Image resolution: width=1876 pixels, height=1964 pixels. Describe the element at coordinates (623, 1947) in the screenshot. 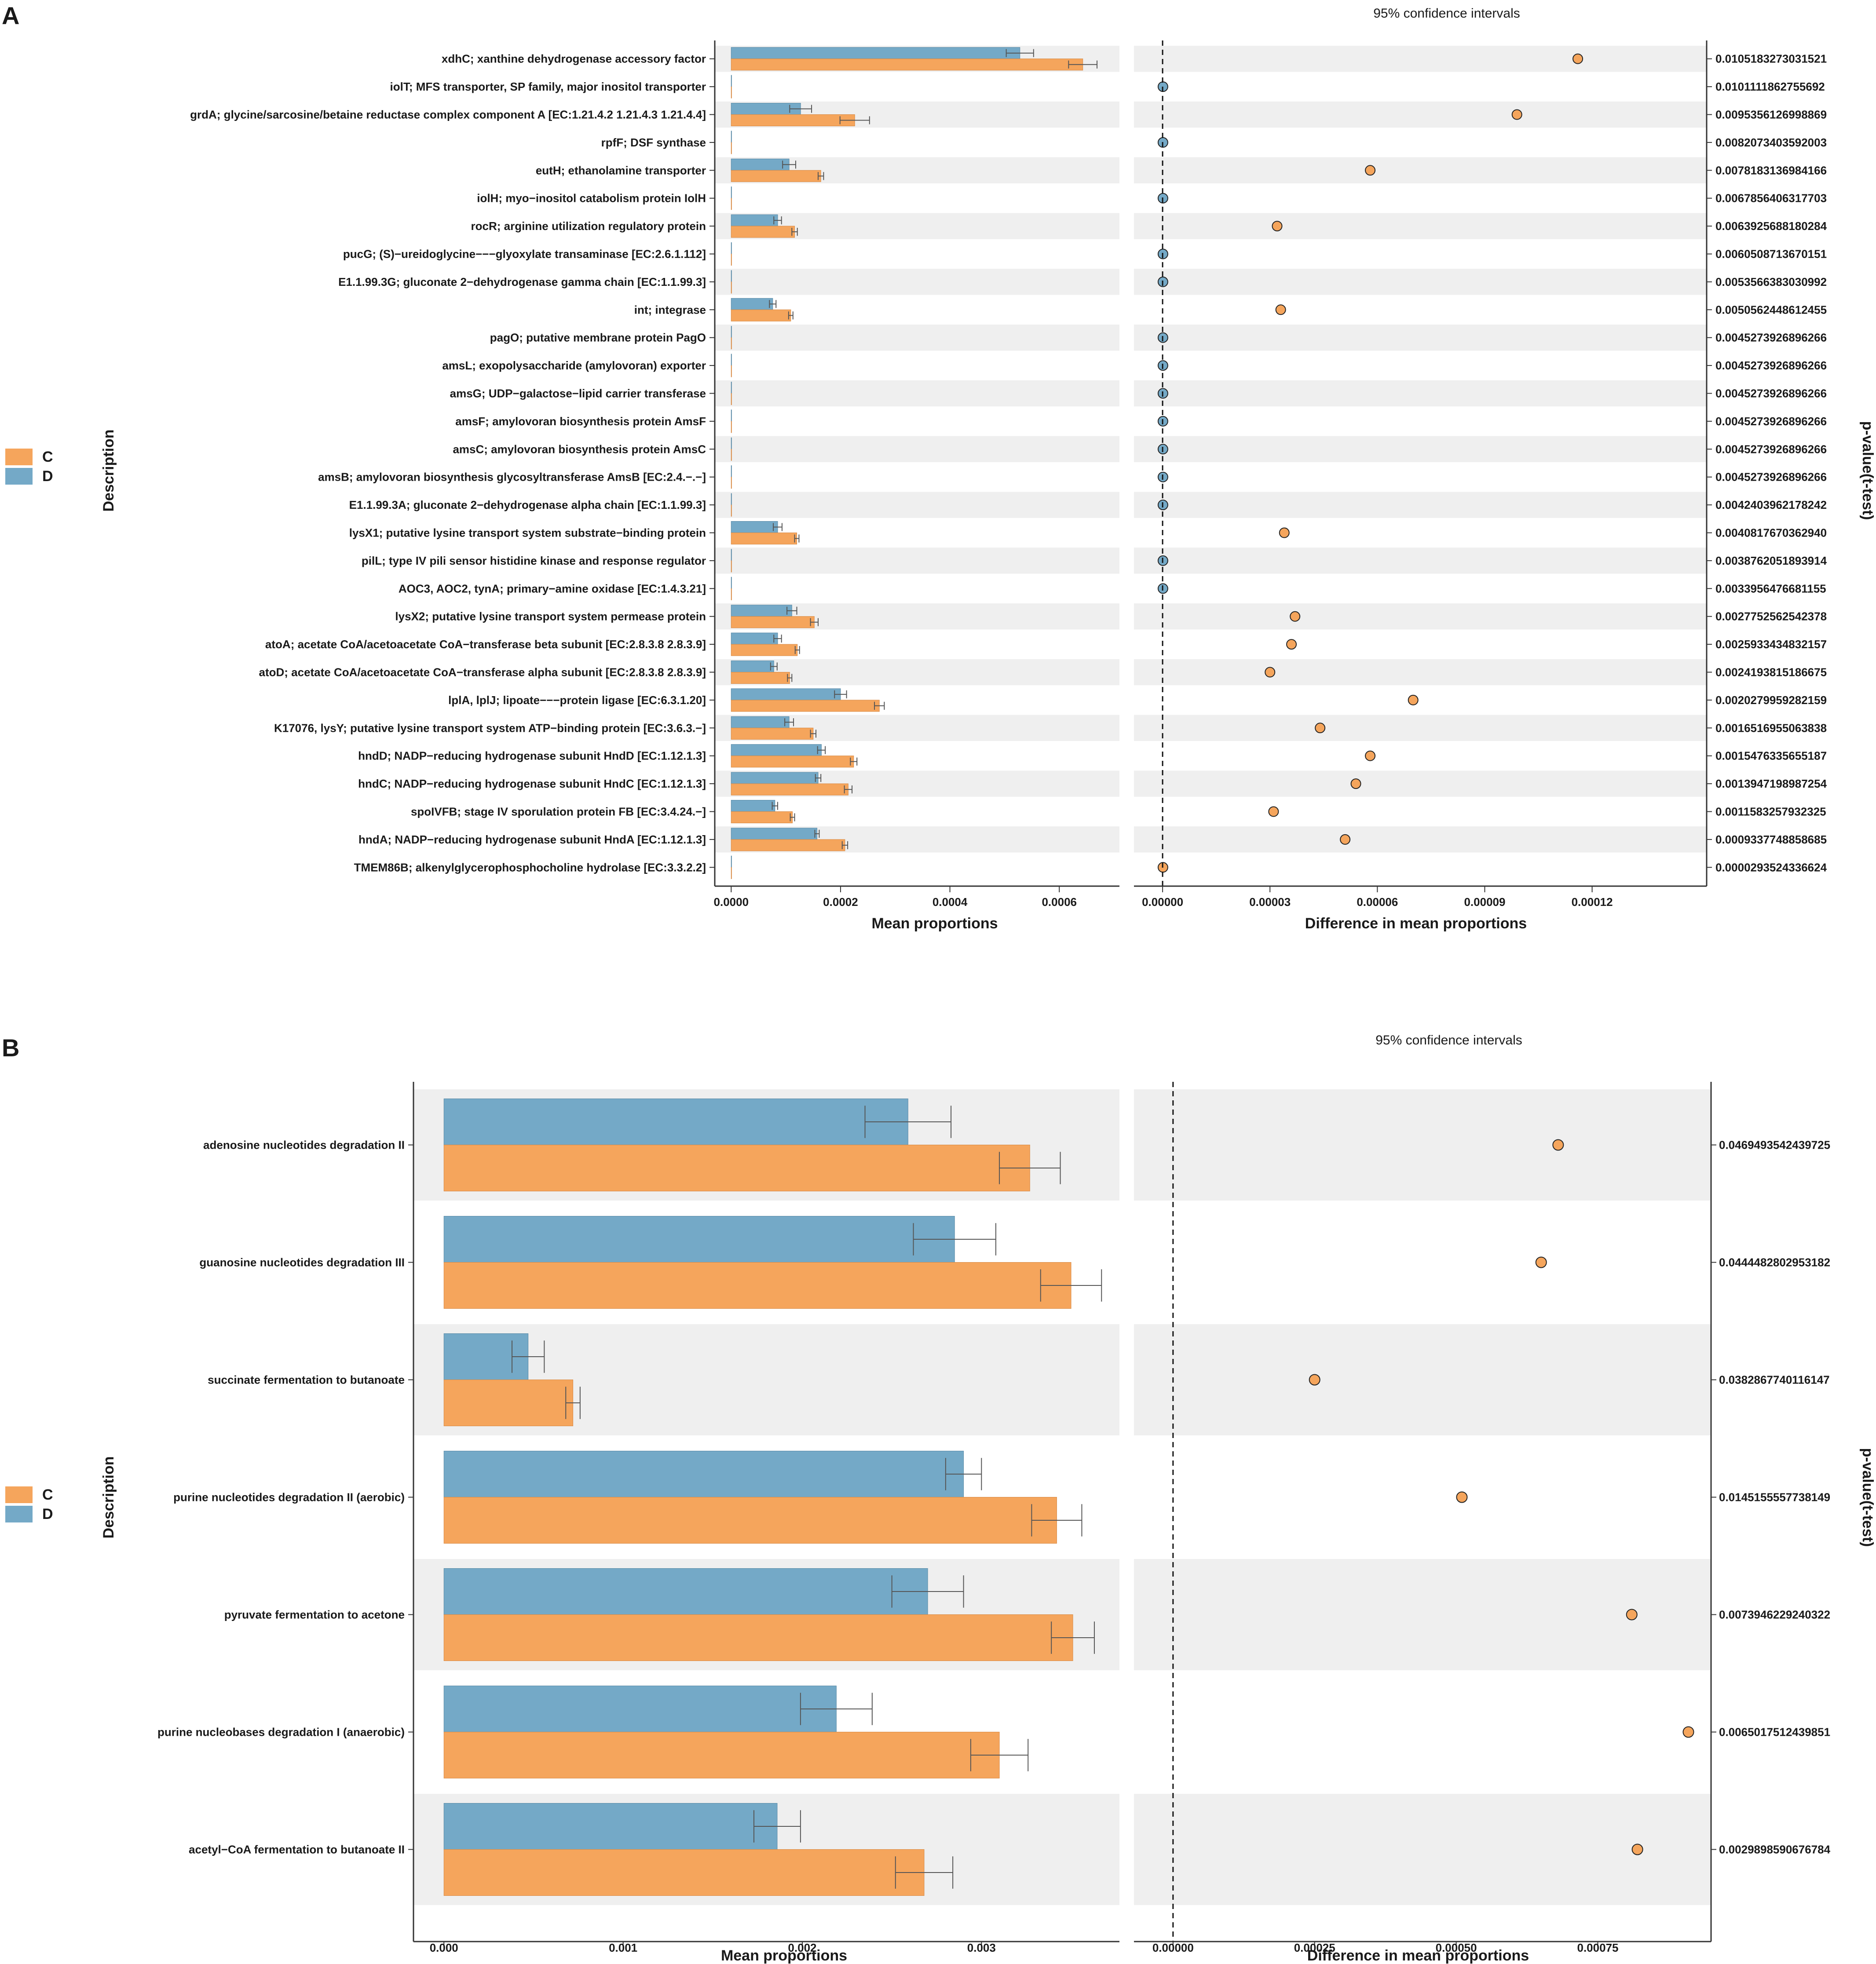

I see `mean-x-tick-label: 0.001` at that location.